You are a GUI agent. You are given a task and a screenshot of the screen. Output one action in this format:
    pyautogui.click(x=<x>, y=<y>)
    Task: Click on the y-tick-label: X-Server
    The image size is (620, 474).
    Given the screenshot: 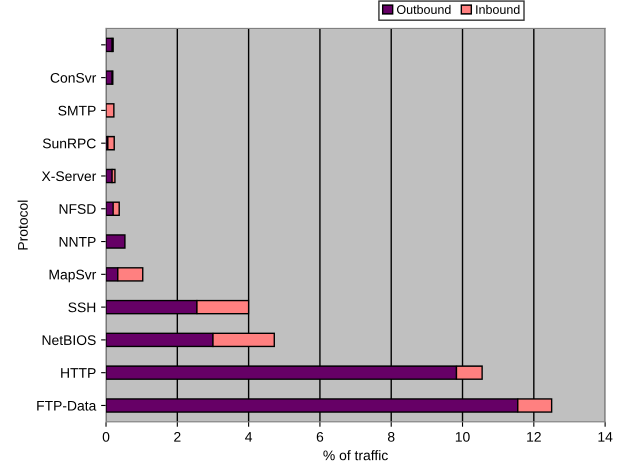 What is the action you would take?
    pyautogui.click(x=69, y=176)
    